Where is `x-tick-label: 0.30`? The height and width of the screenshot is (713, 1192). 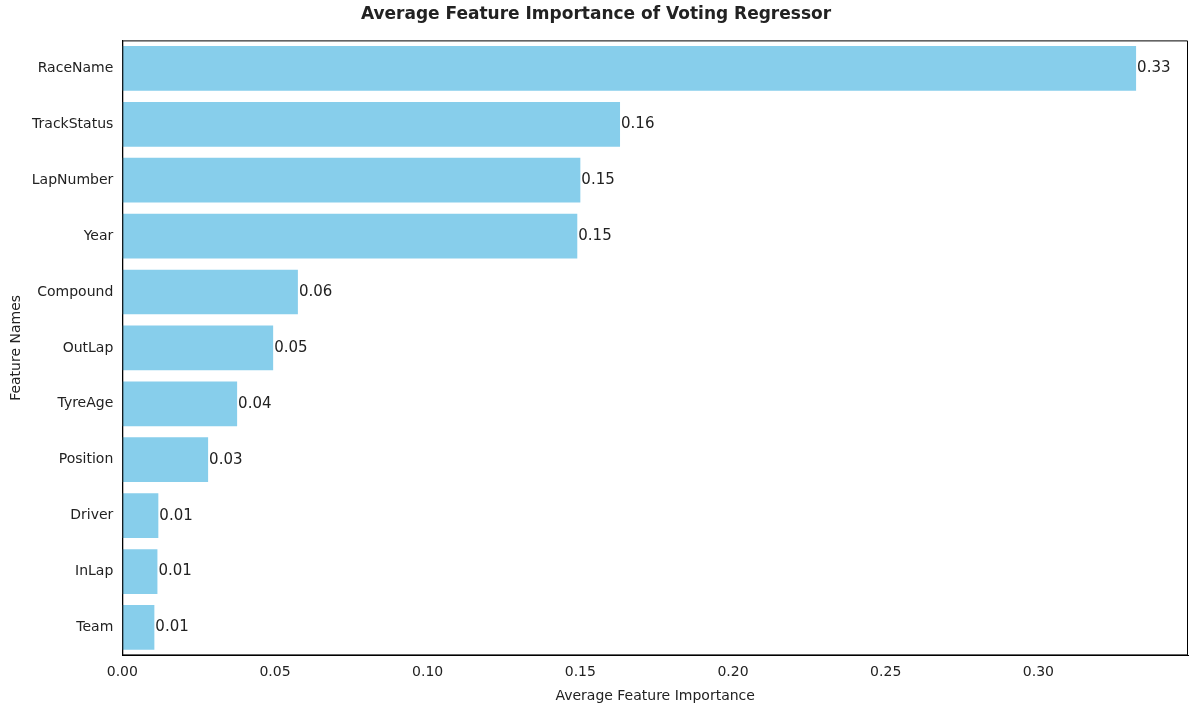
x-tick-label: 0.30 is located at coordinates (1038, 671).